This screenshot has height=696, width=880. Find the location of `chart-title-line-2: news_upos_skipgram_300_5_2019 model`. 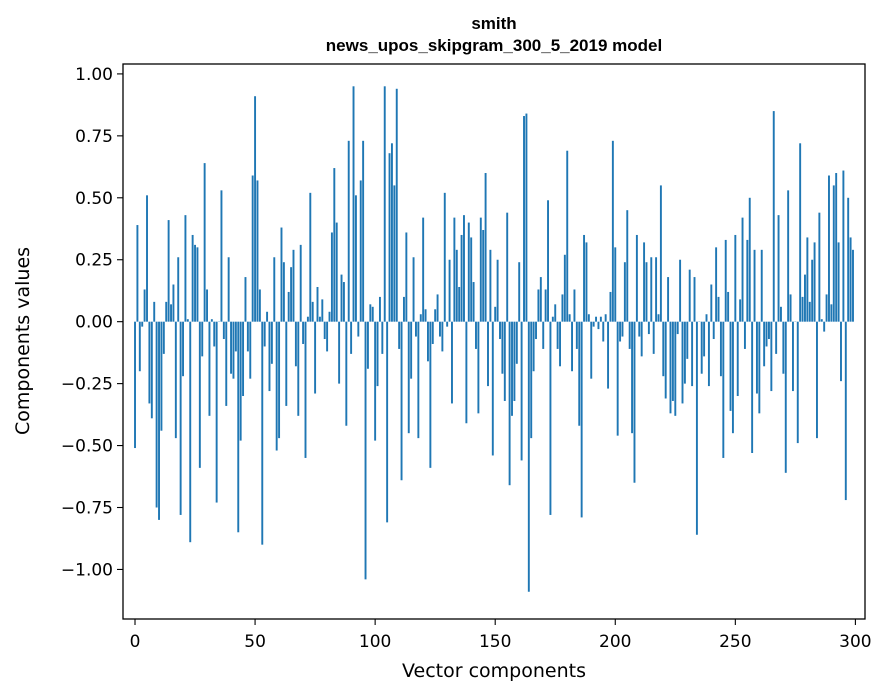

chart-title-line-2: news_upos_skipgram_300_5_2019 model is located at coordinates (494, 45).